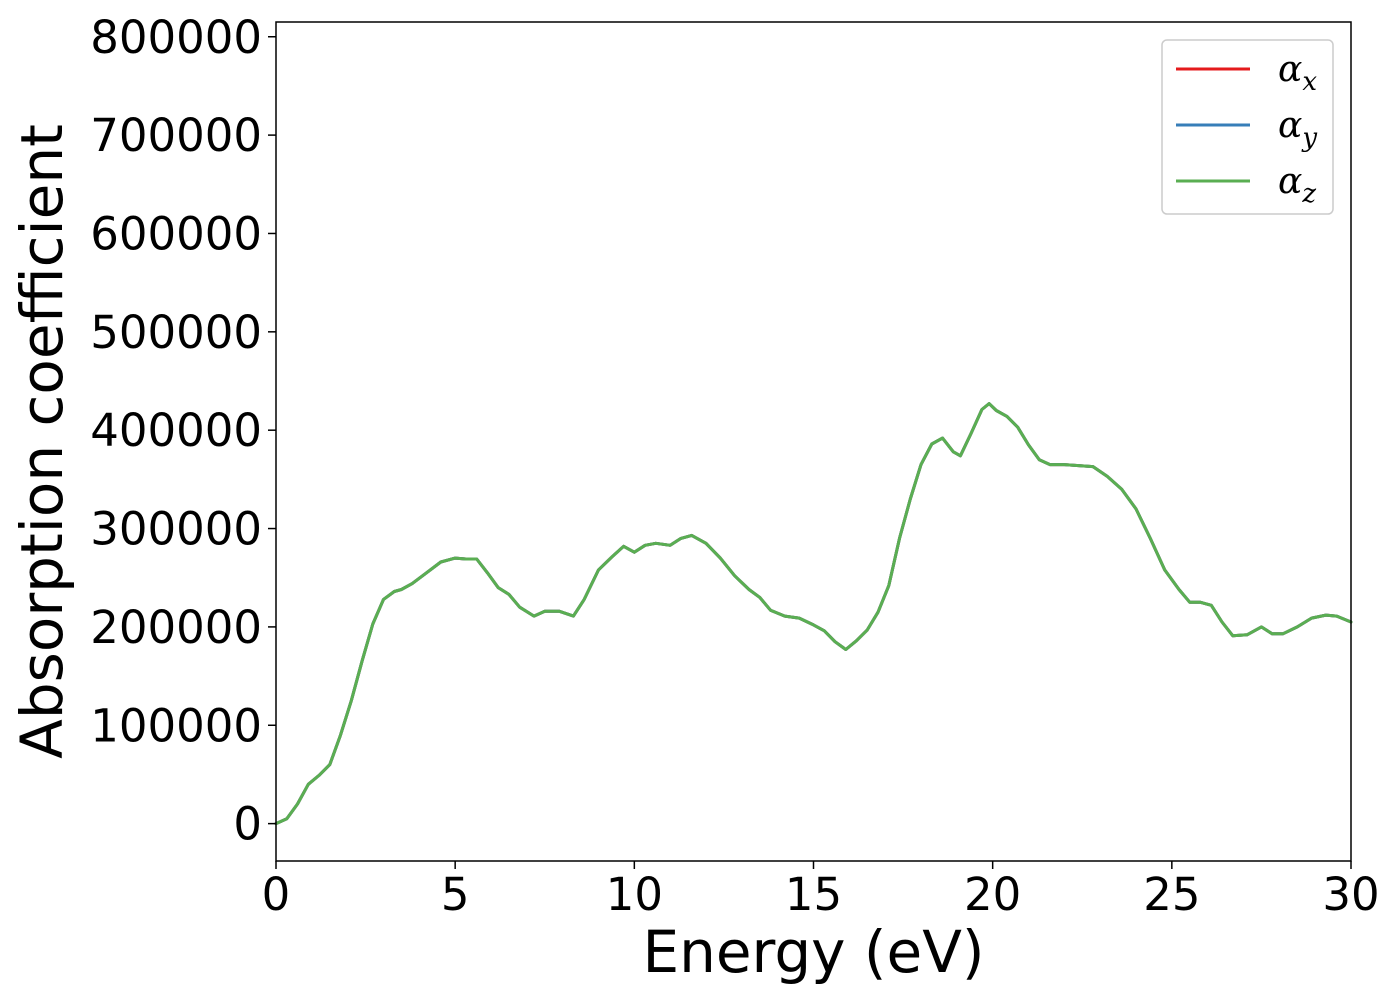 This screenshot has width=1400, height=1000. Describe the element at coordinates (1297, 129) in the screenshot. I see `legend-label-y: αy` at that location.